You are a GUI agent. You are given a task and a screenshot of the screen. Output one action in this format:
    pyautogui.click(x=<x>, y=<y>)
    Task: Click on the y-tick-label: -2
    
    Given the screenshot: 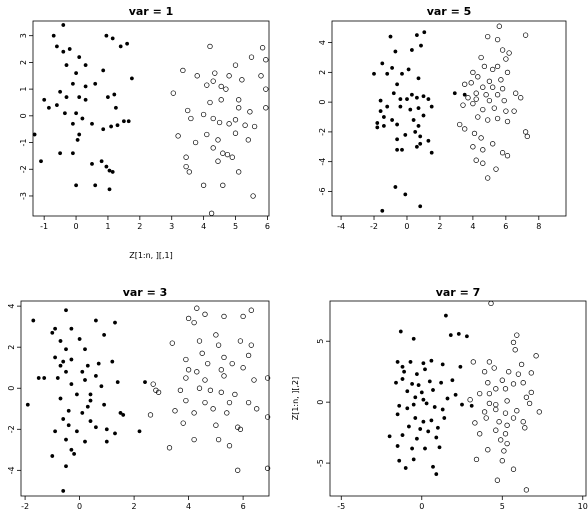 What is the action you would take?
    pyautogui.click(x=23, y=169)
    